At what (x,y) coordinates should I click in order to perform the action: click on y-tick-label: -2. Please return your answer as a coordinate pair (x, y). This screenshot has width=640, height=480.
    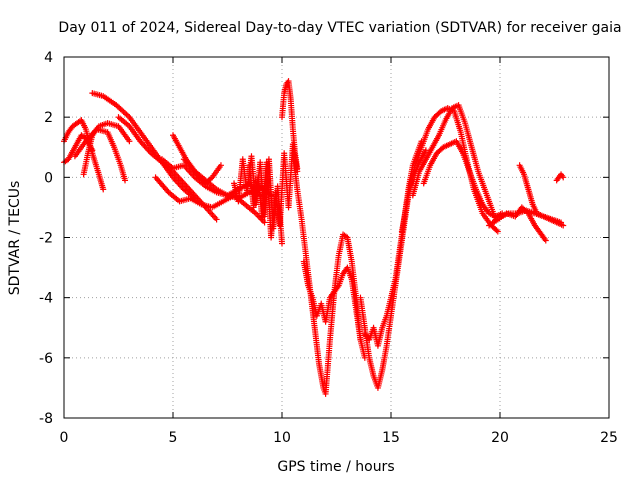
    Looking at the image, I should click on (46, 239).